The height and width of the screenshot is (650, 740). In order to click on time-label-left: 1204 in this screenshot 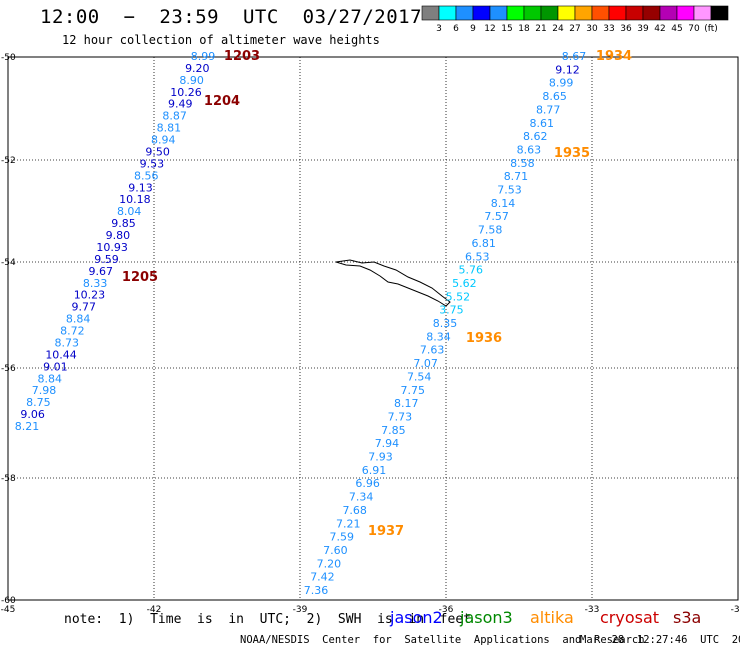, I will do `click(222, 101)`.